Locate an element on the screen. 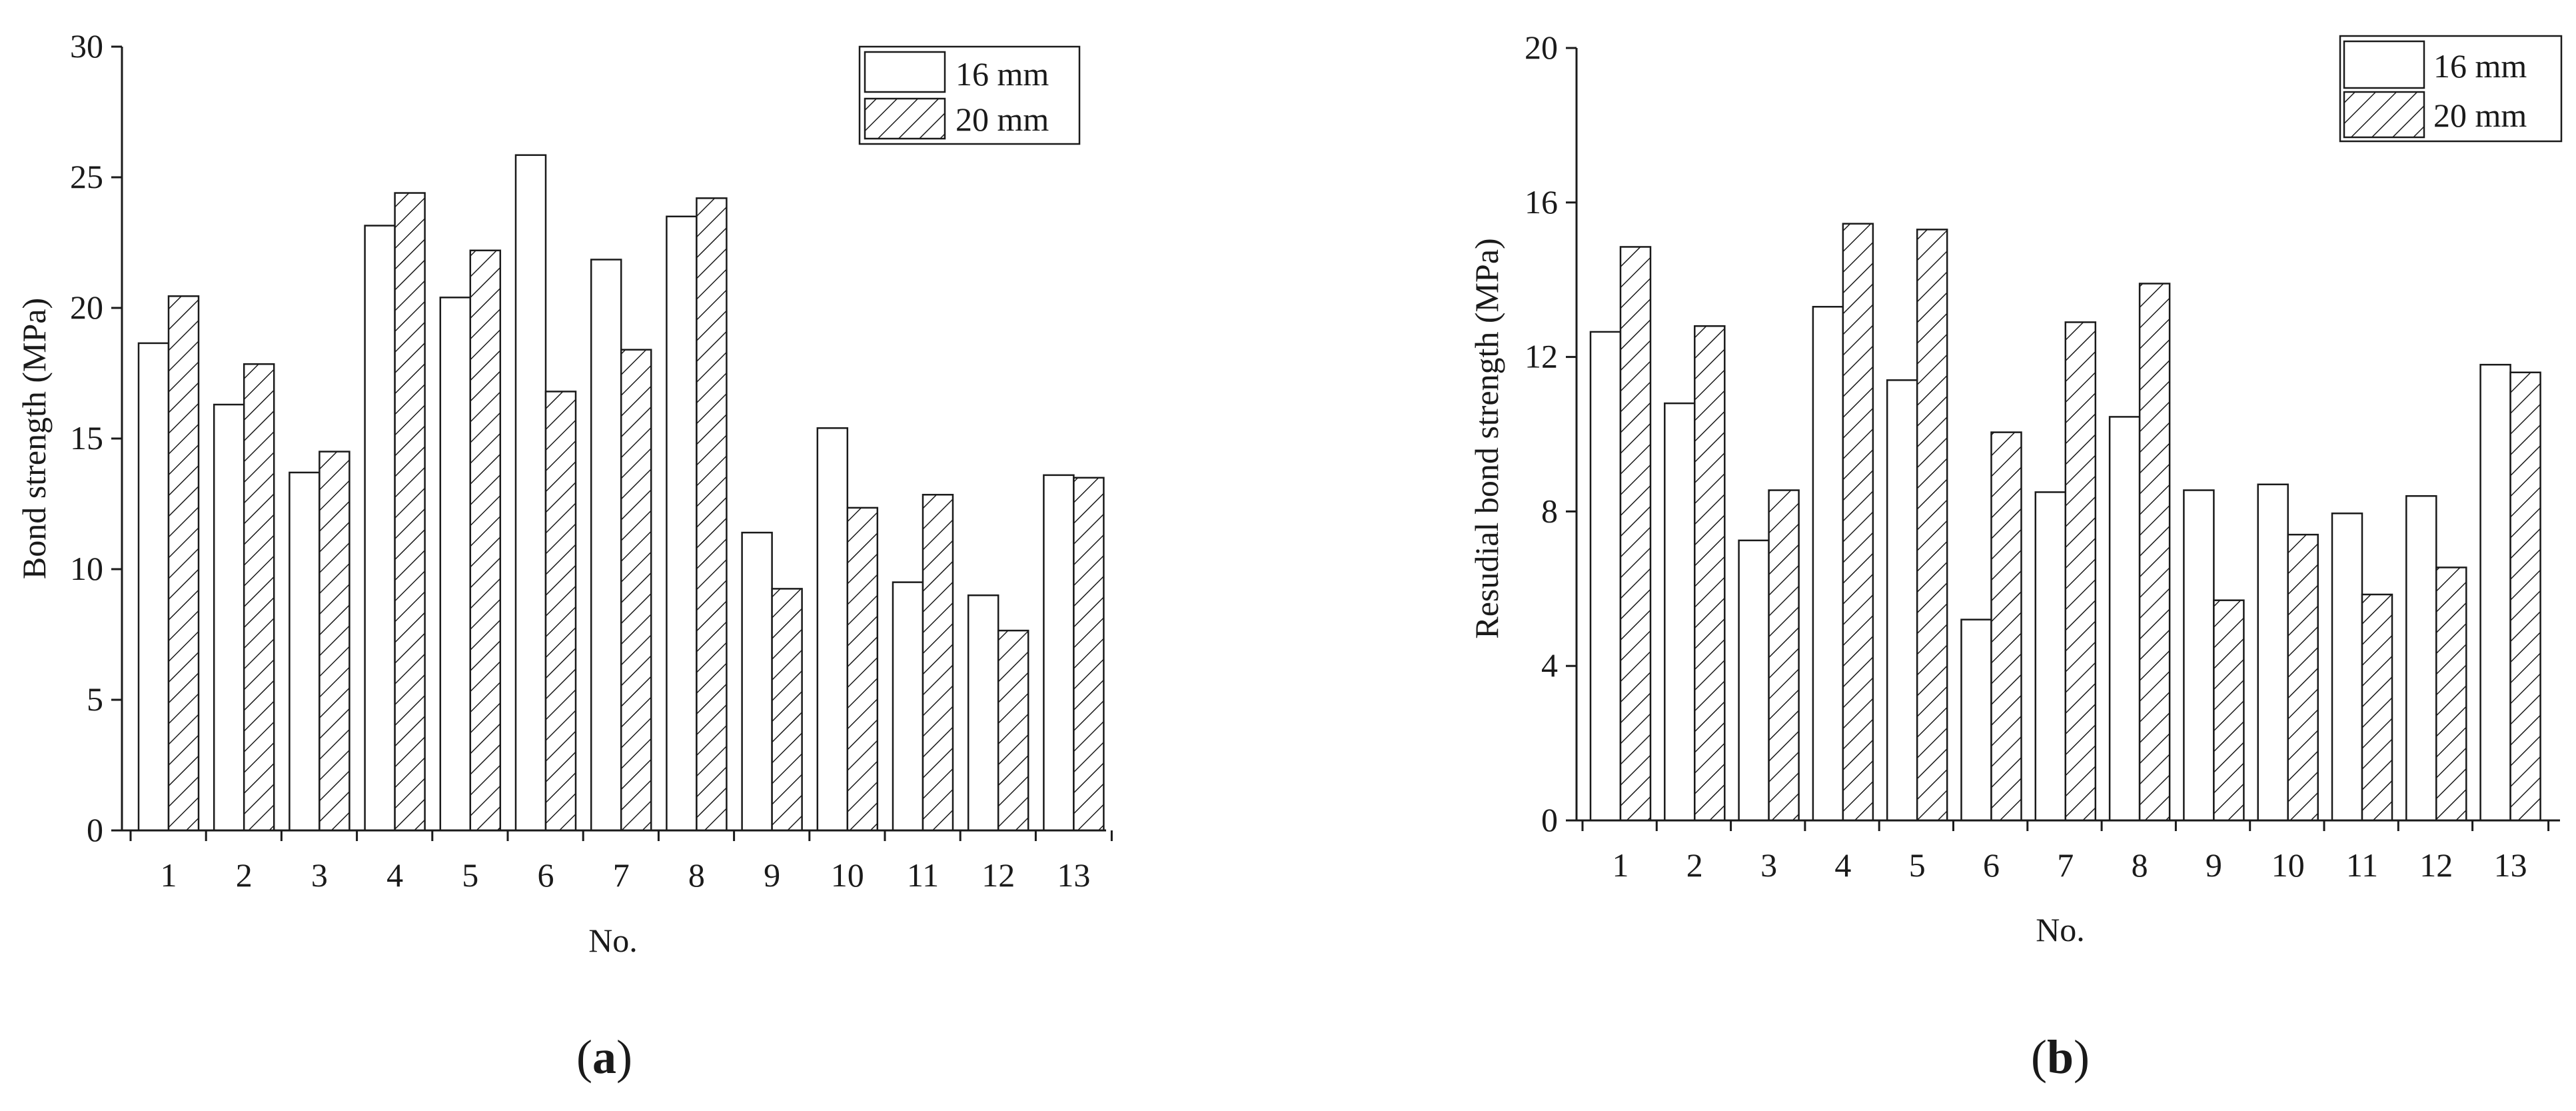 The image size is (2576, 1111). y-tick-label-5-a: 5 is located at coordinates (95, 699).